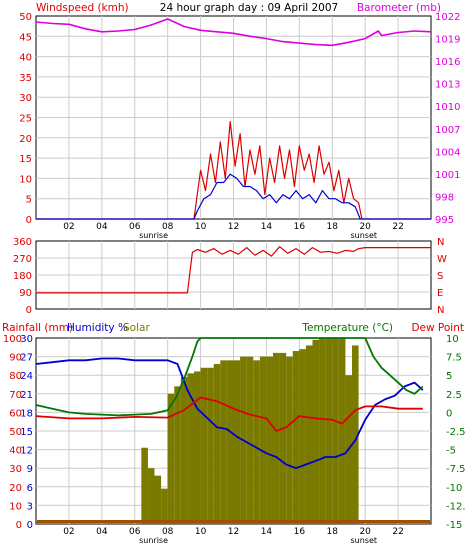 Image resolution: width=466 pixels, height=560 pixels. What do you see at coordinates (26, 339) in the screenshot?
I see `humidity-tick-label: 30` at bounding box center [26, 339].